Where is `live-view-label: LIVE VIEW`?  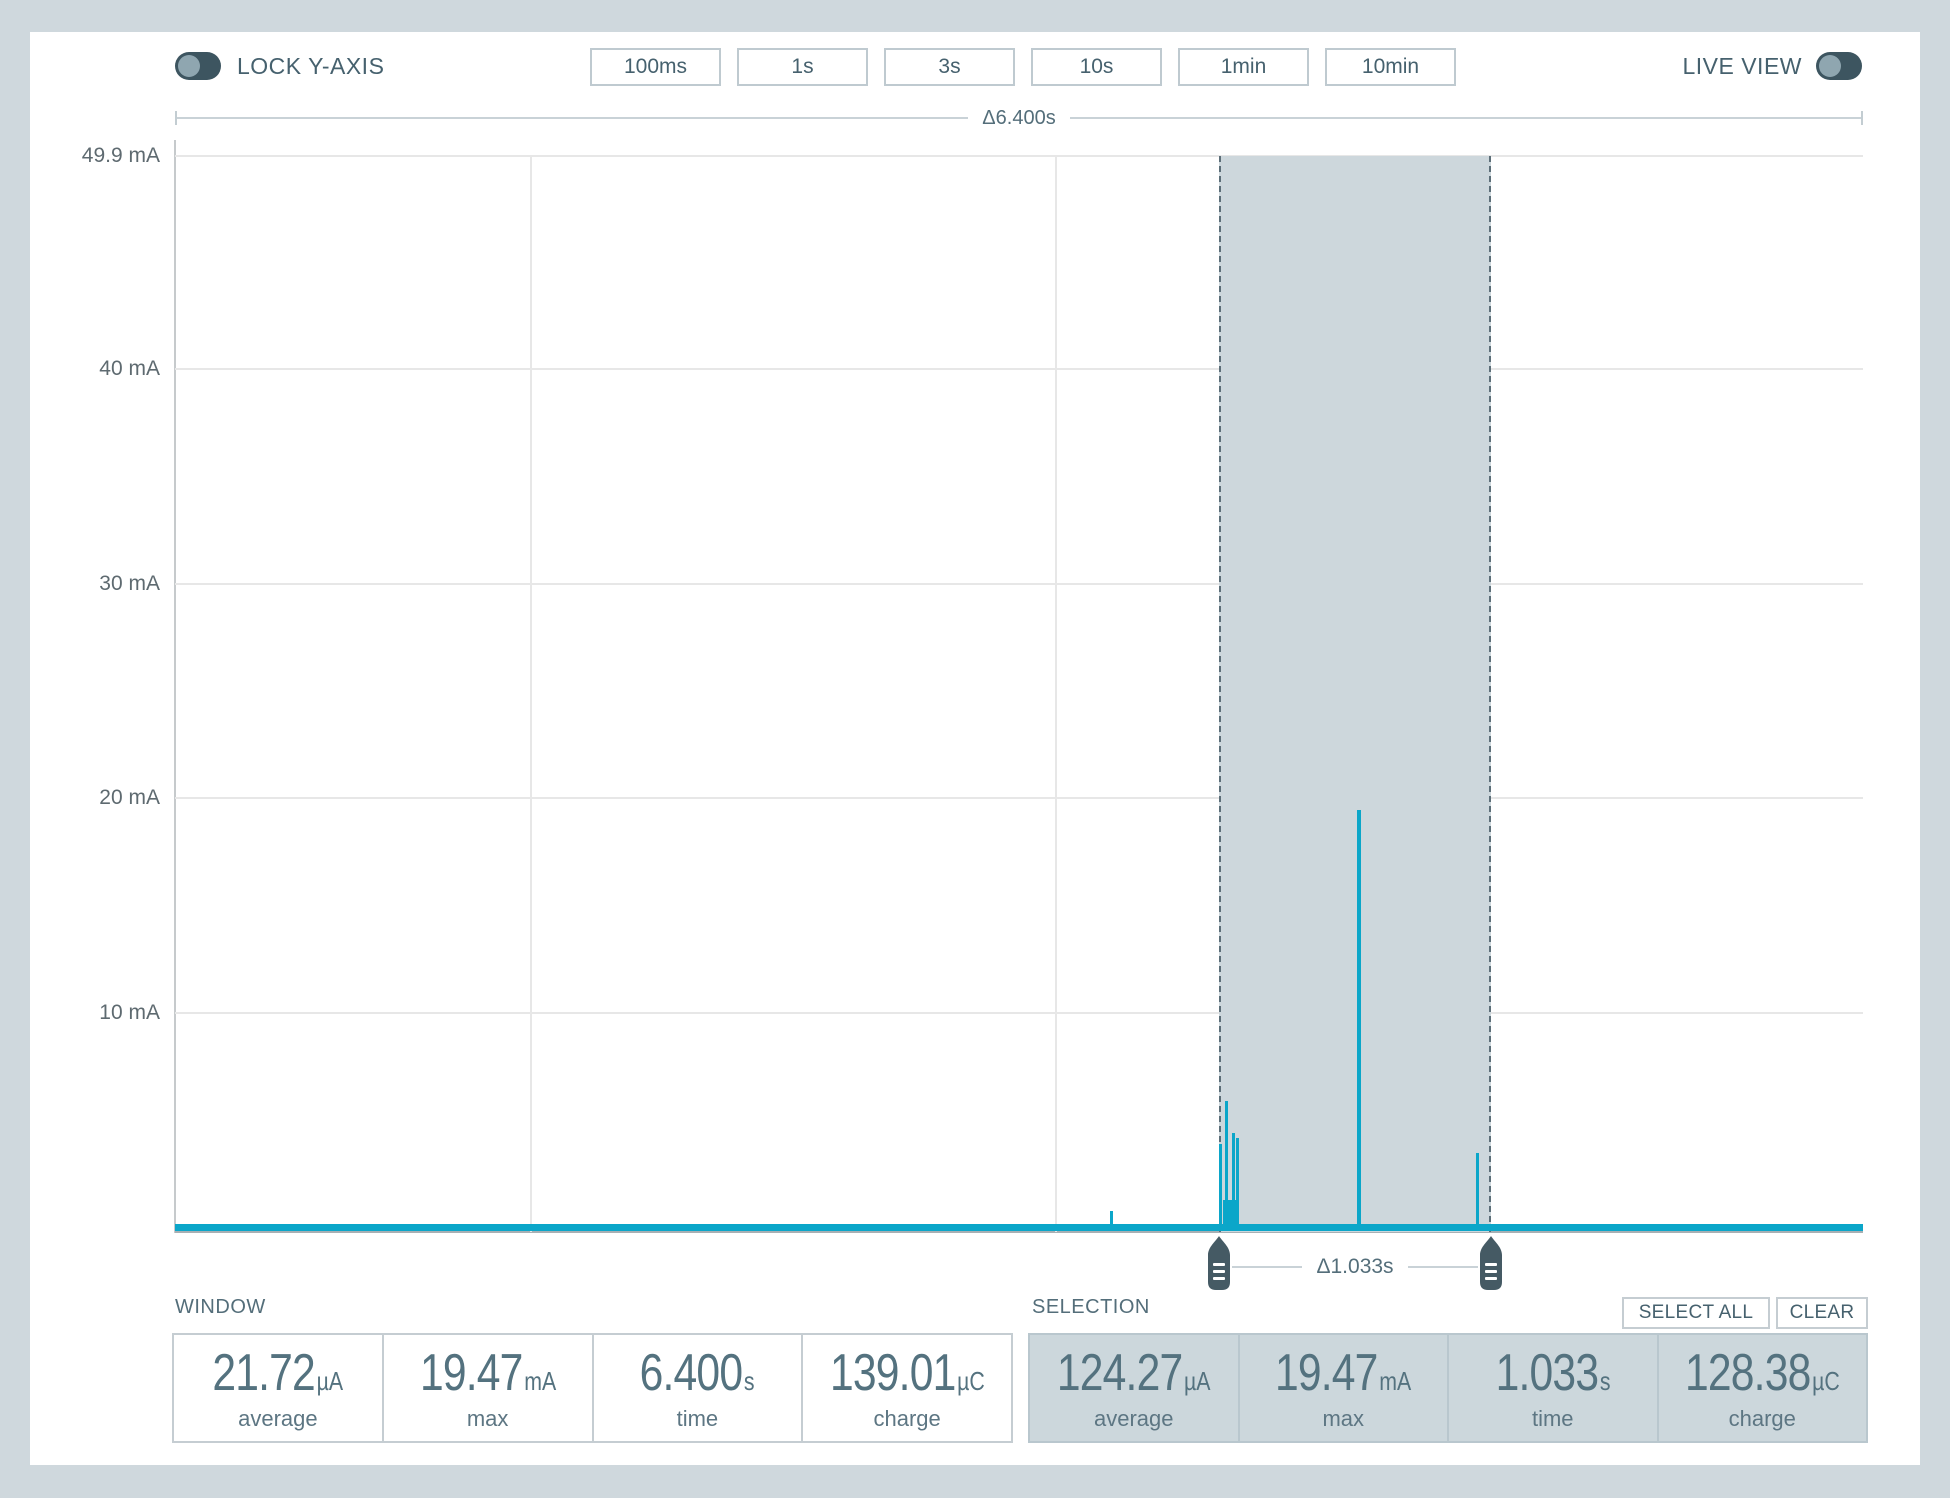 live-view-label: LIVE VIEW is located at coordinates (1742, 65).